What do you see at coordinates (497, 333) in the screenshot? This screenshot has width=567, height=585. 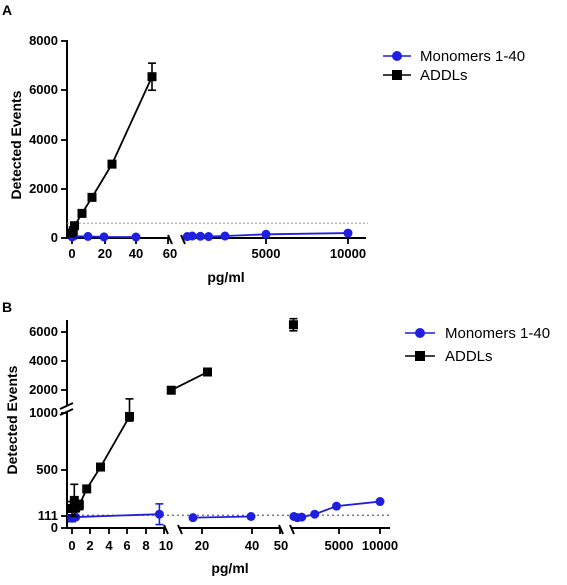 I see `panel-b-legend-label-monomers: Monomers 1-40` at bounding box center [497, 333].